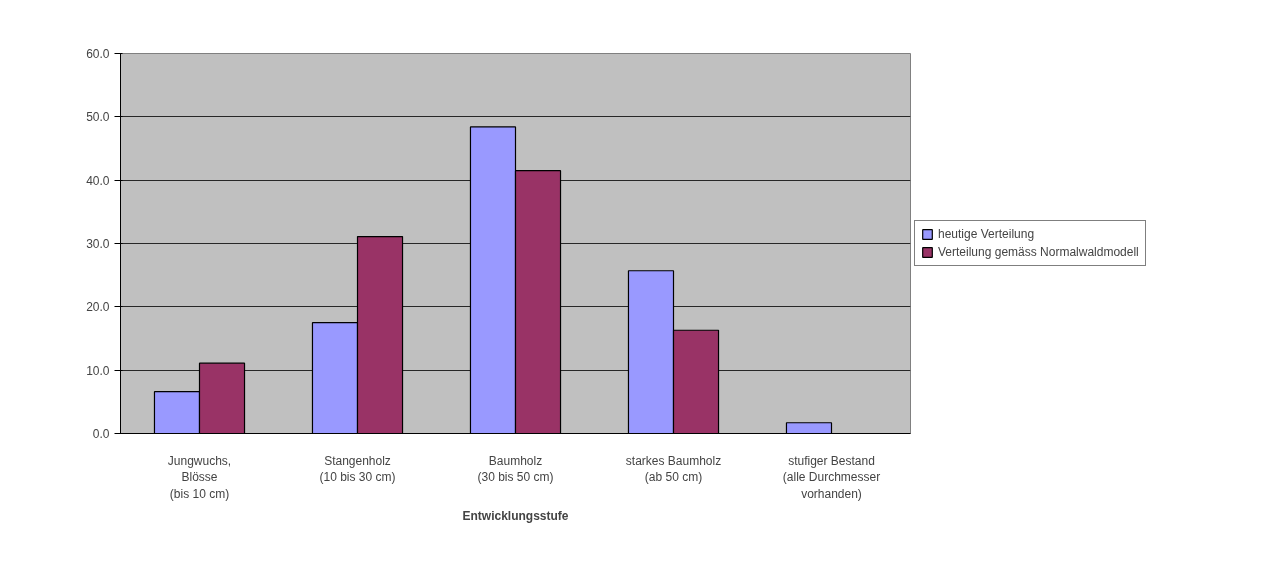 The width and height of the screenshot is (1264, 581). What do you see at coordinates (101, 434) in the screenshot?
I see `y-tick-label: 0.0` at bounding box center [101, 434].